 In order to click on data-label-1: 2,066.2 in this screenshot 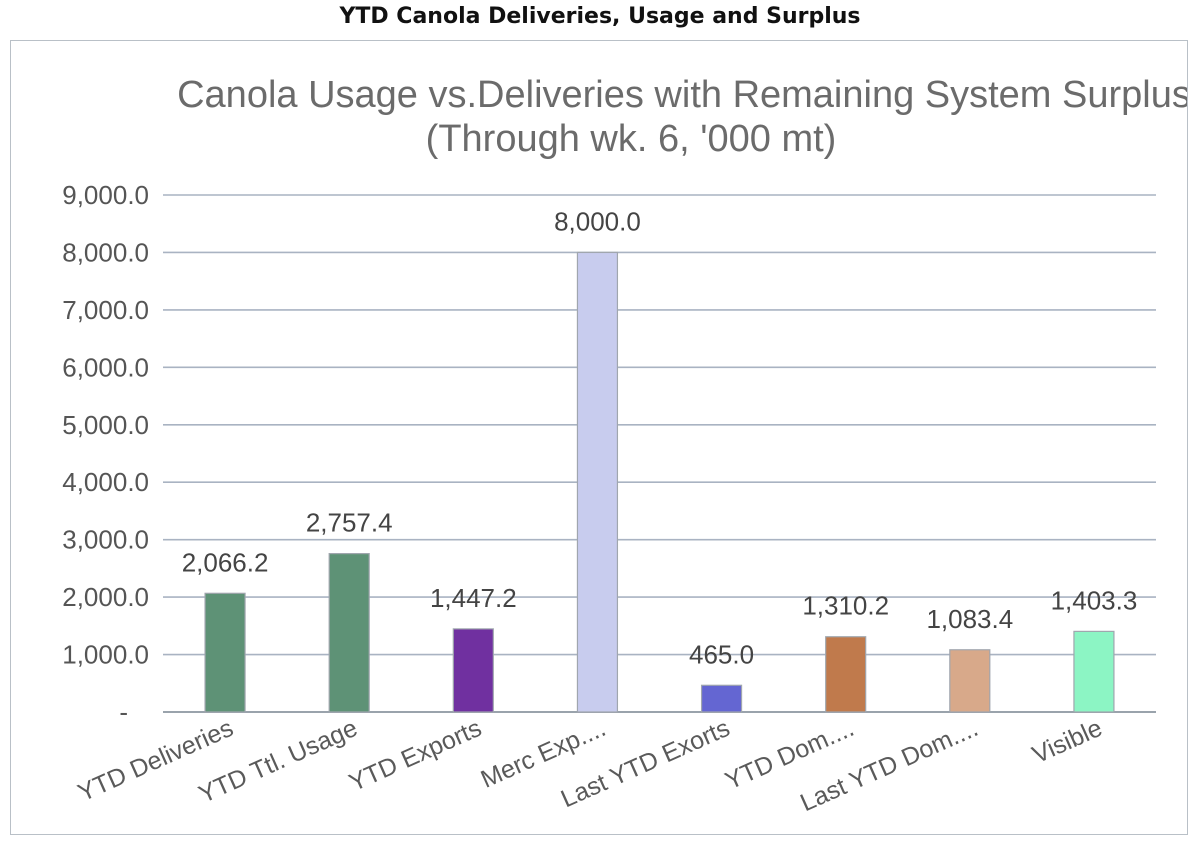, I will do `click(225, 562)`.